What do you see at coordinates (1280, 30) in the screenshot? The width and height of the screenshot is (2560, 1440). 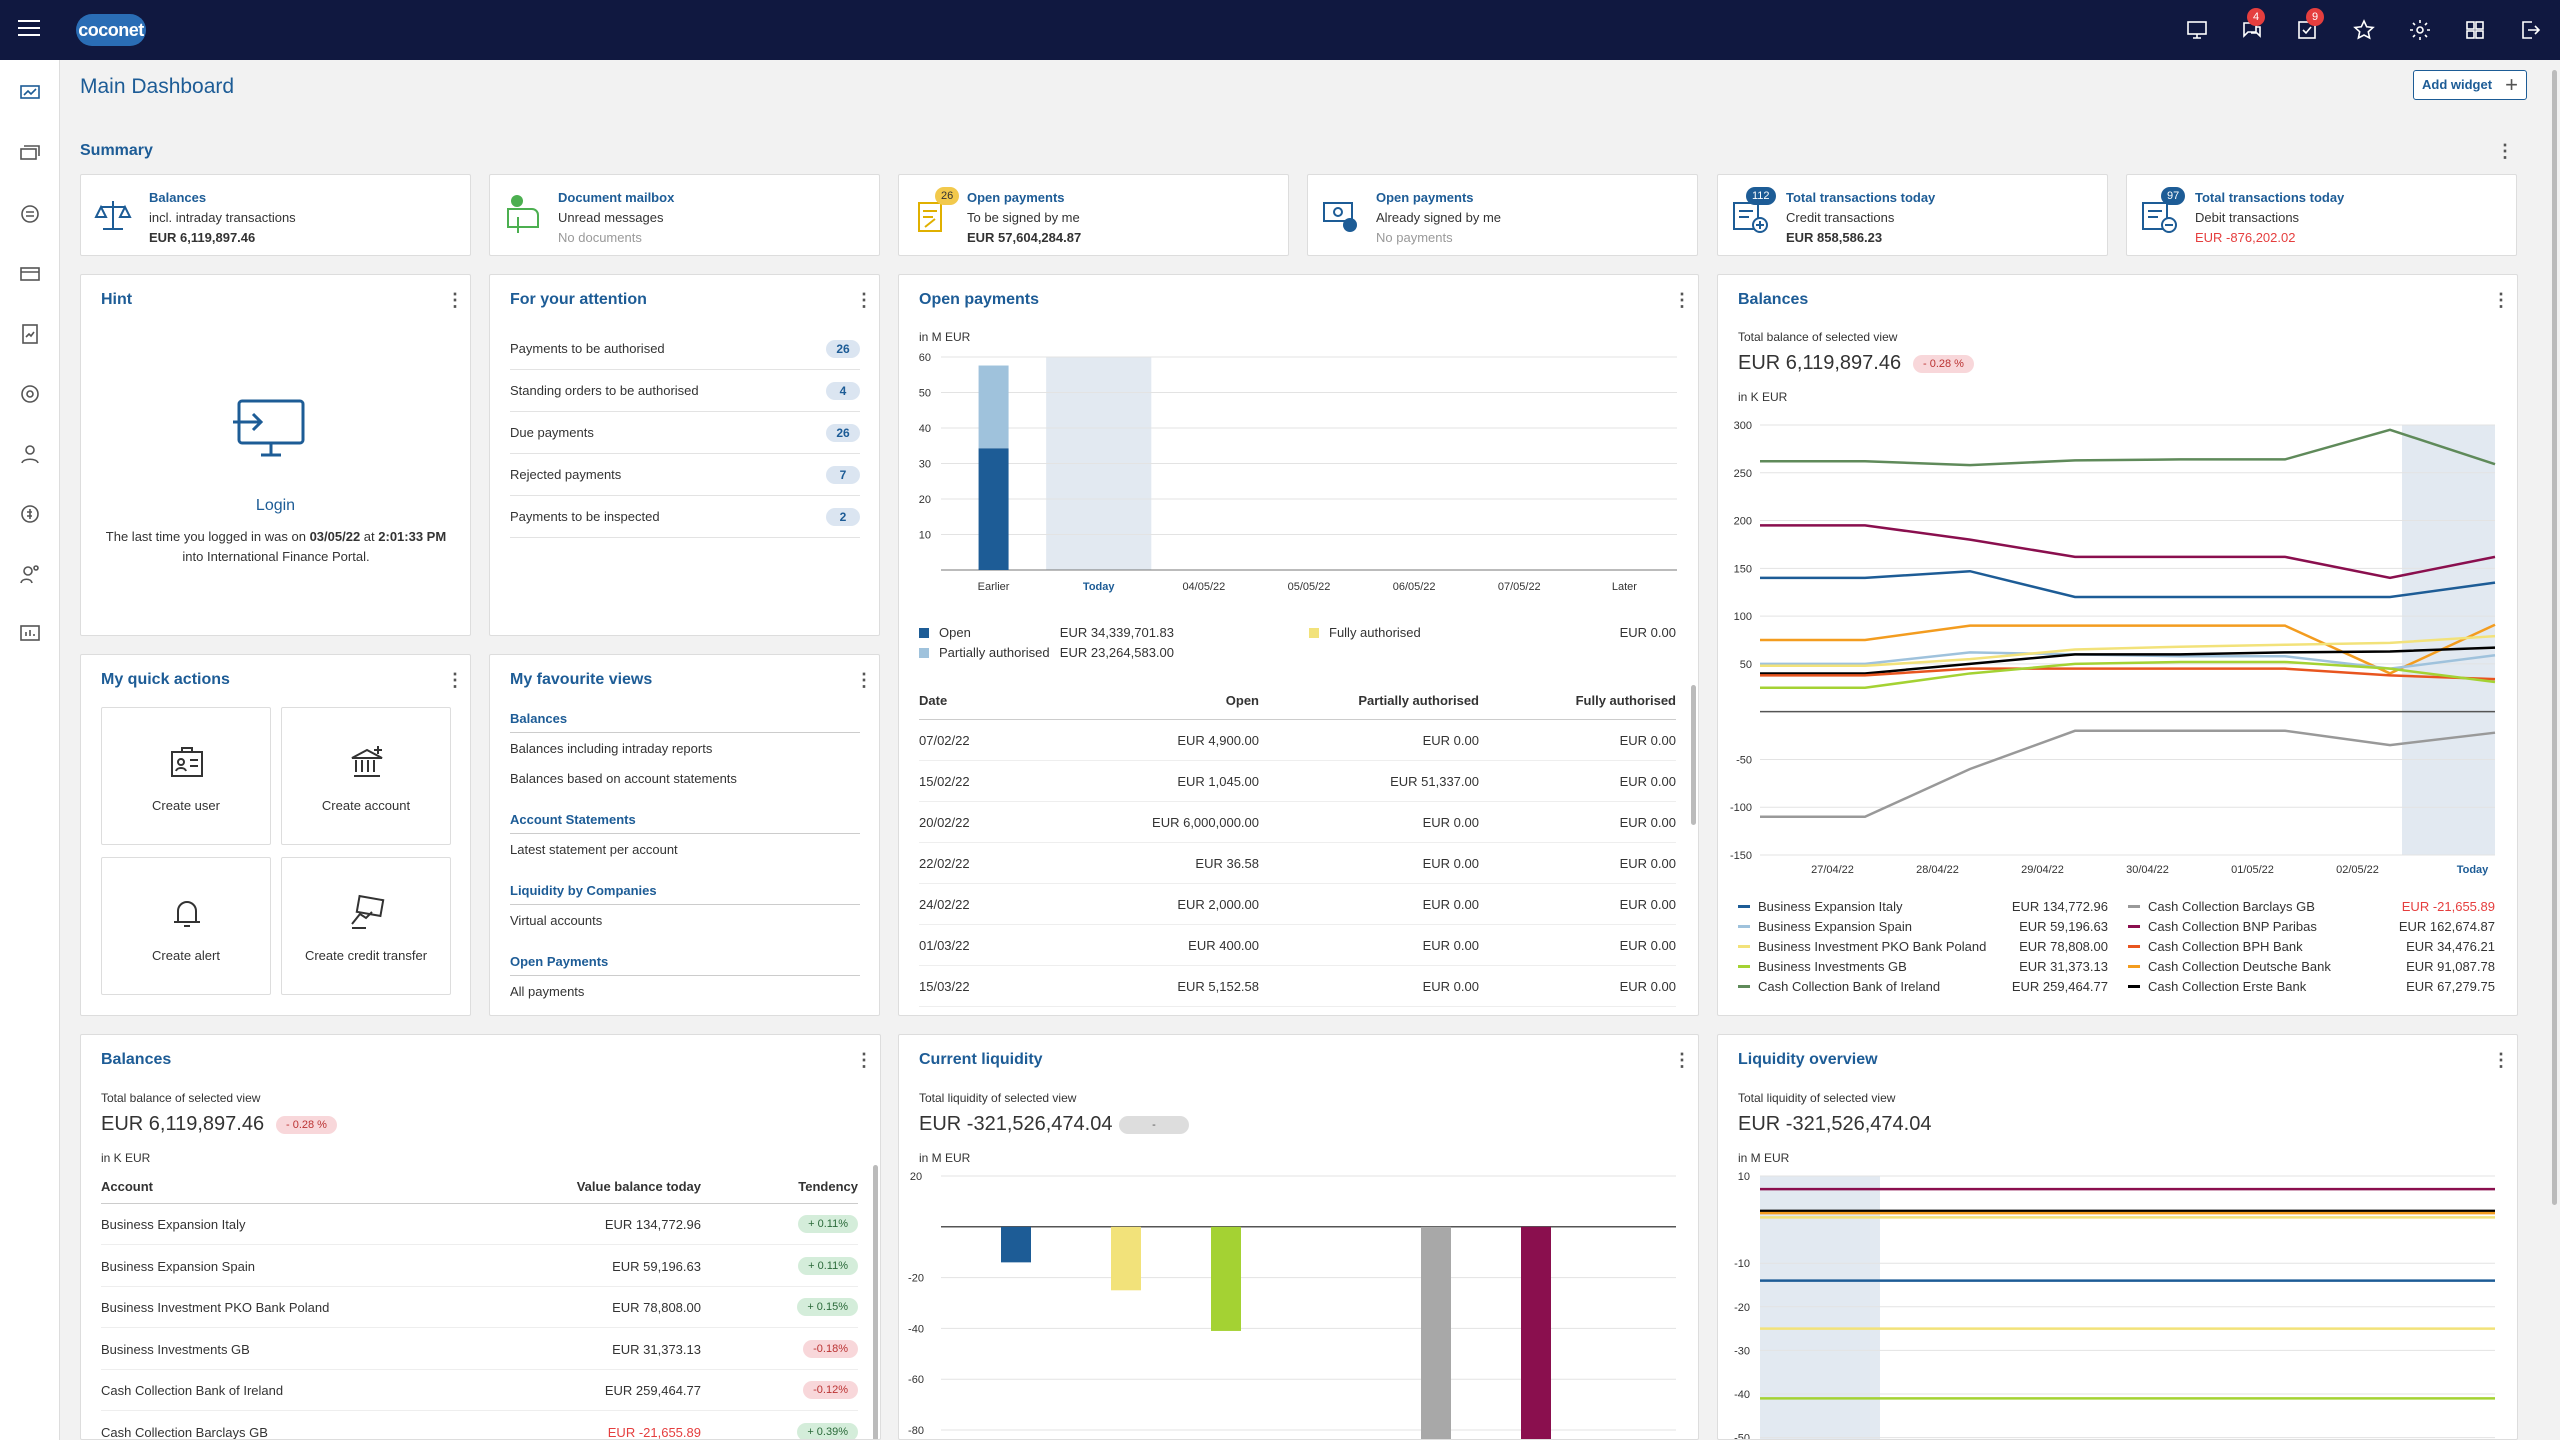 I see `top-bar: coconet 4 9` at bounding box center [1280, 30].